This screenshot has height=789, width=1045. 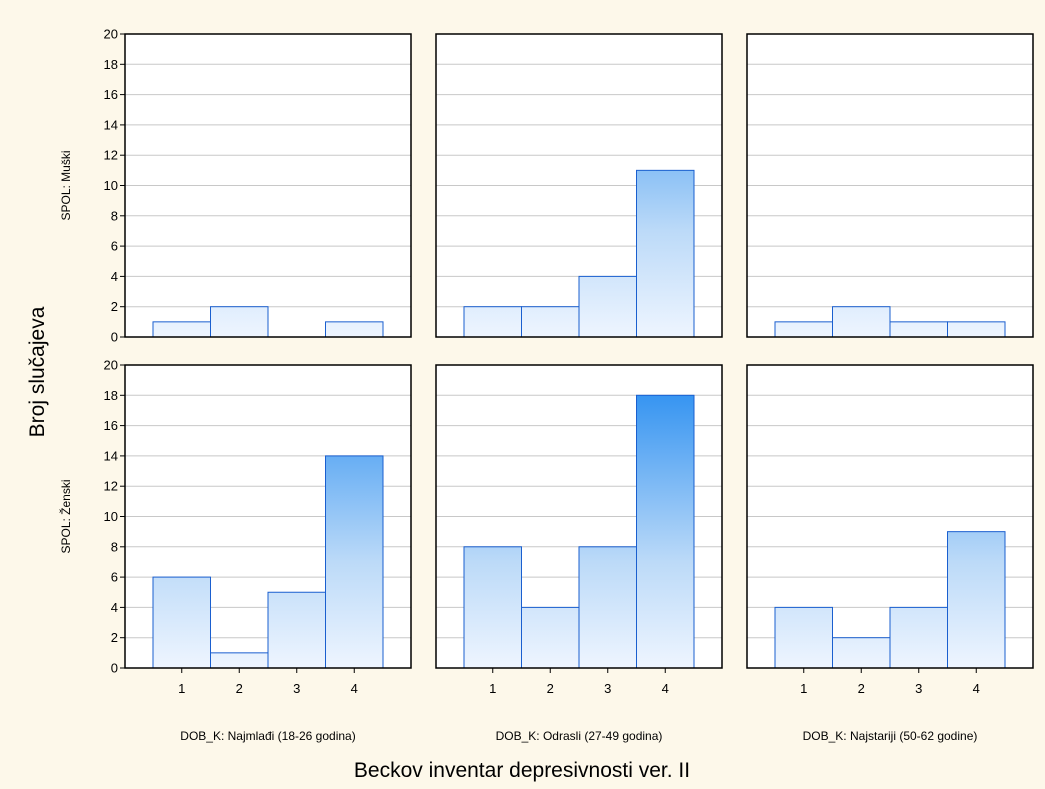 What do you see at coordinates (65, 516) in the screenshot?
I see `row-label: SPOL: Ženski` at bounding box center [65, 516].